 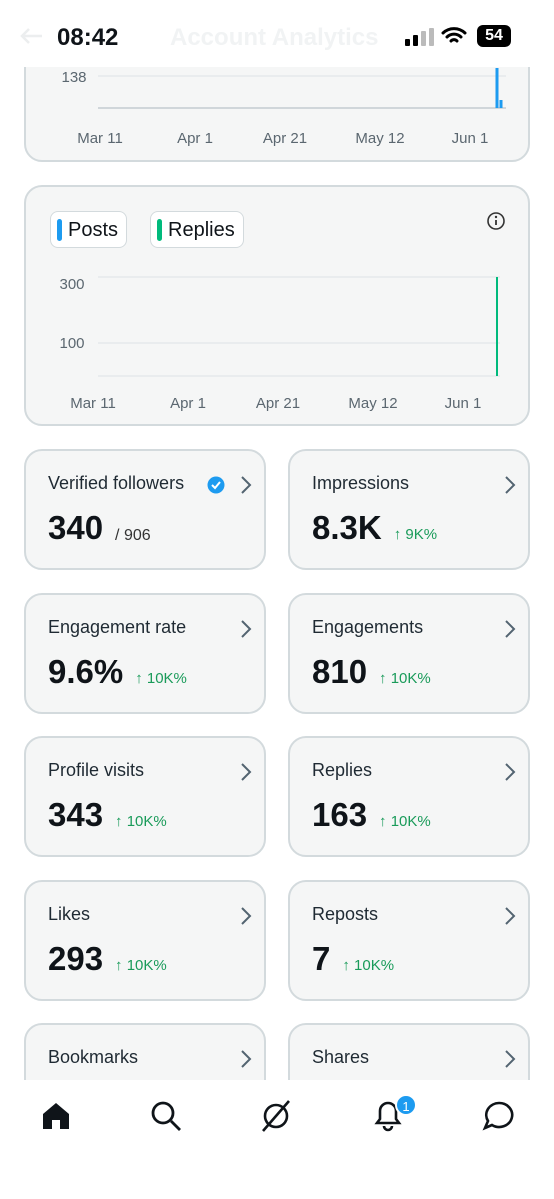 What do you see at coordinates (216, 487) in the screenshot?
I see `verified-badge` at bounding box center [216, 487].